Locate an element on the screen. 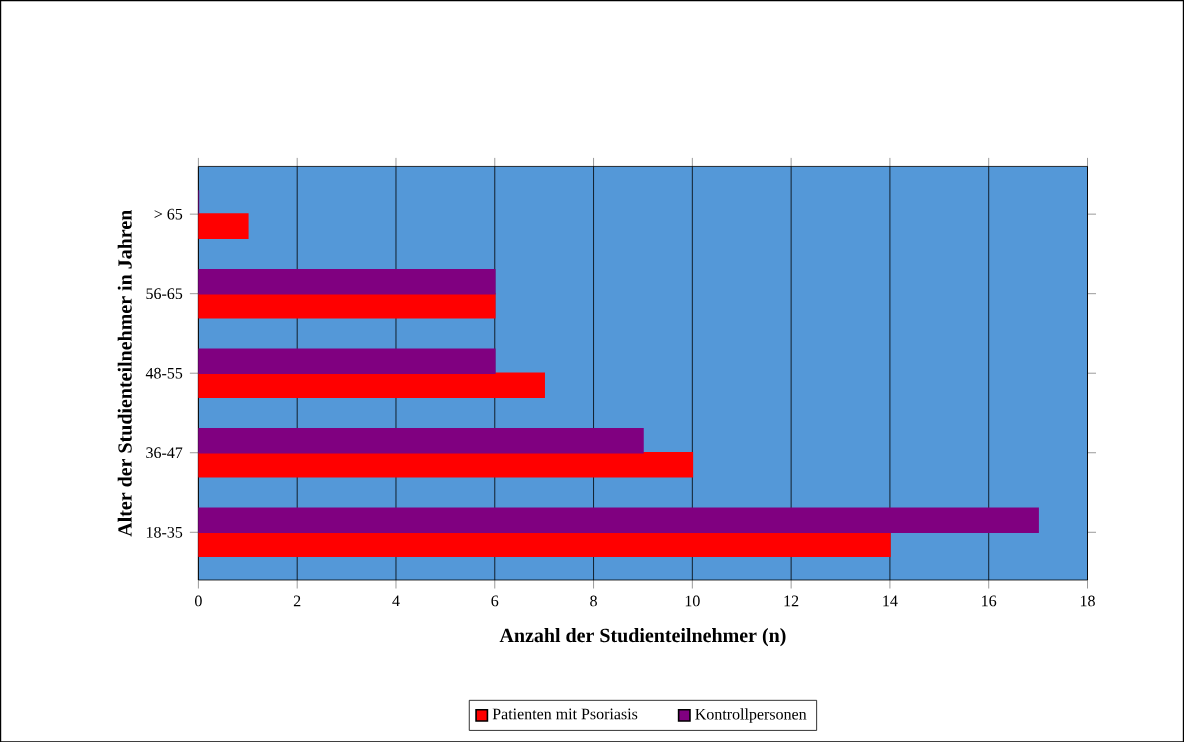 This screenshot has width=1184, height=742. y-tick-label: > 65 is located at coordinates (168, 214).